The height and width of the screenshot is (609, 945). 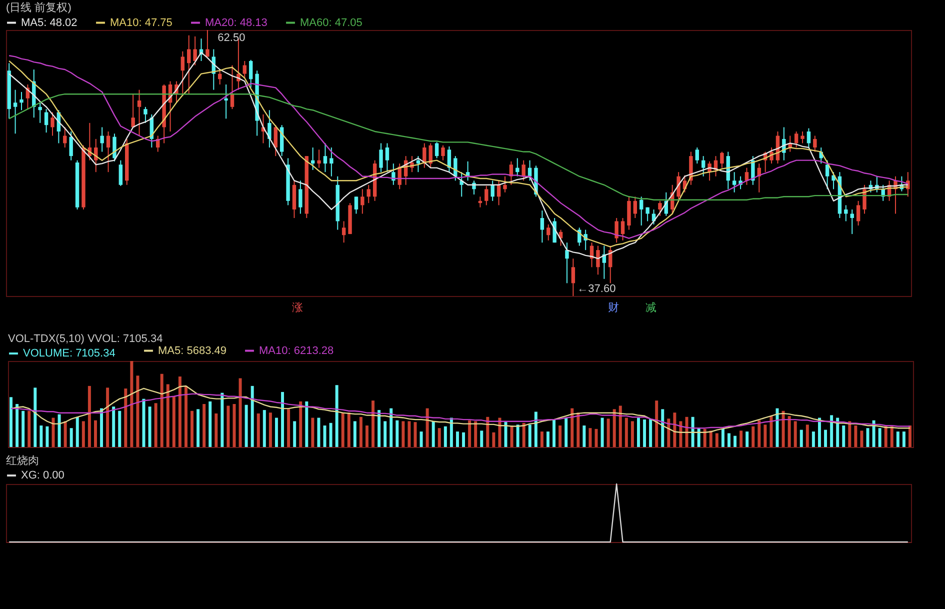 I want to click on text: 减, so click(x=650, y=307).